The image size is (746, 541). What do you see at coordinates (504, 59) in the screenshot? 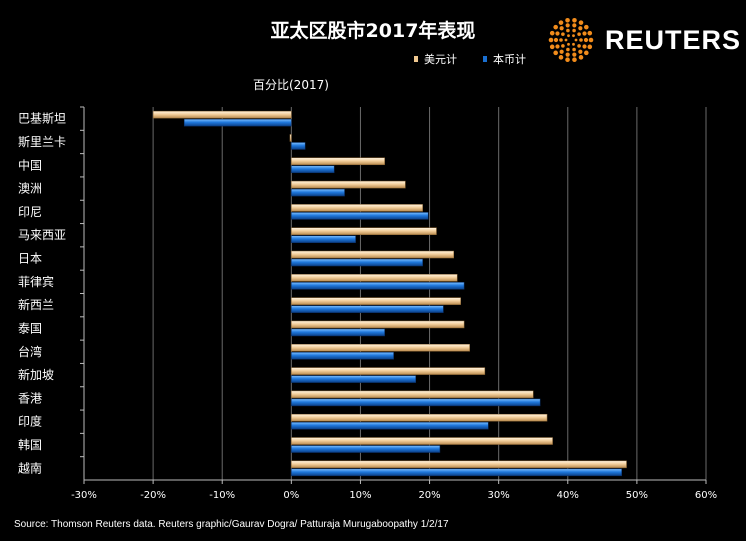
I see `legend-item-local: 本币计` at bounding box center [504, 59].